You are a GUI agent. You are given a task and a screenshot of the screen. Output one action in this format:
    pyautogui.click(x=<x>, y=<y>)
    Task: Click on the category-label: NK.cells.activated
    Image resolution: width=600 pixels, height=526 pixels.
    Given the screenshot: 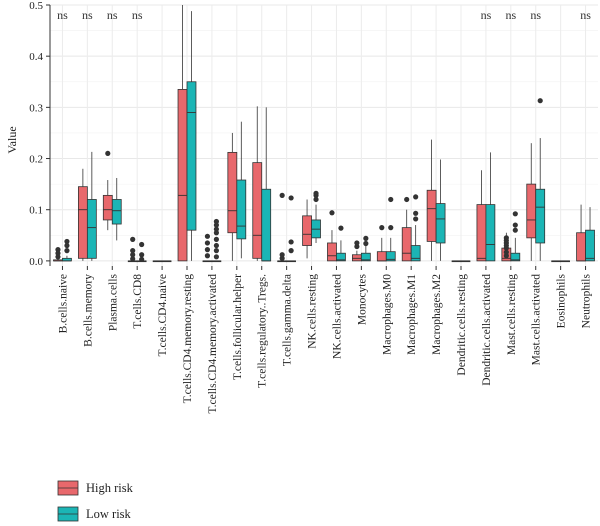 What is the action you would take?
    pyautogui.click(x=337, y=316)
    